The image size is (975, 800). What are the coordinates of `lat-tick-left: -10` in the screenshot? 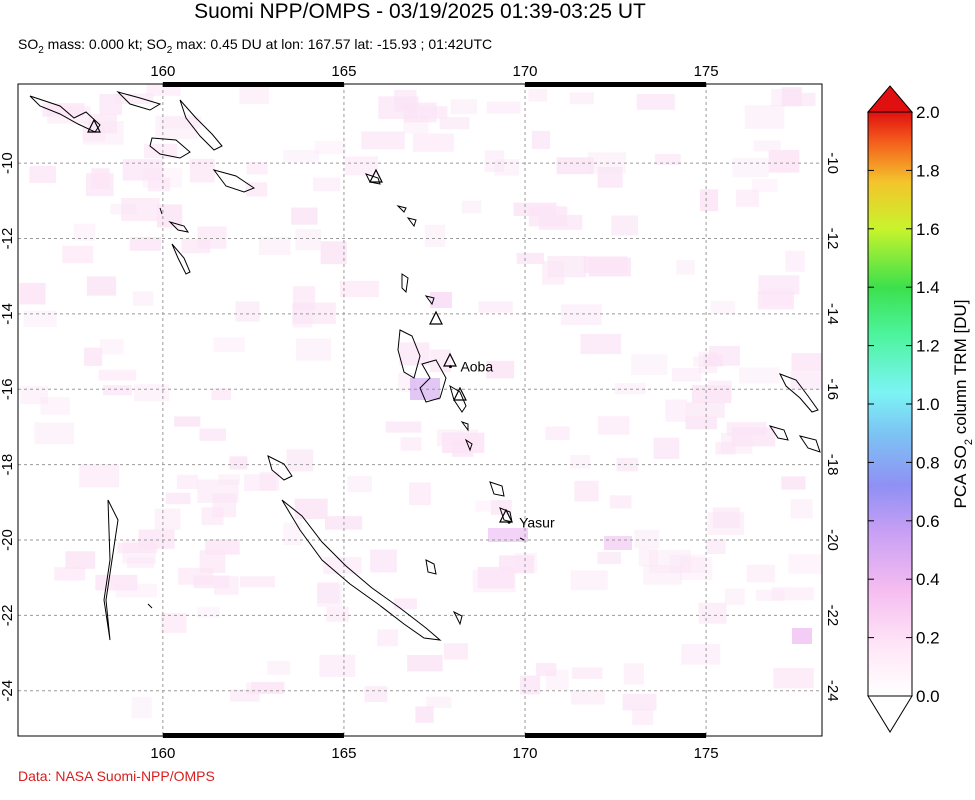 It's located at (8, 163).